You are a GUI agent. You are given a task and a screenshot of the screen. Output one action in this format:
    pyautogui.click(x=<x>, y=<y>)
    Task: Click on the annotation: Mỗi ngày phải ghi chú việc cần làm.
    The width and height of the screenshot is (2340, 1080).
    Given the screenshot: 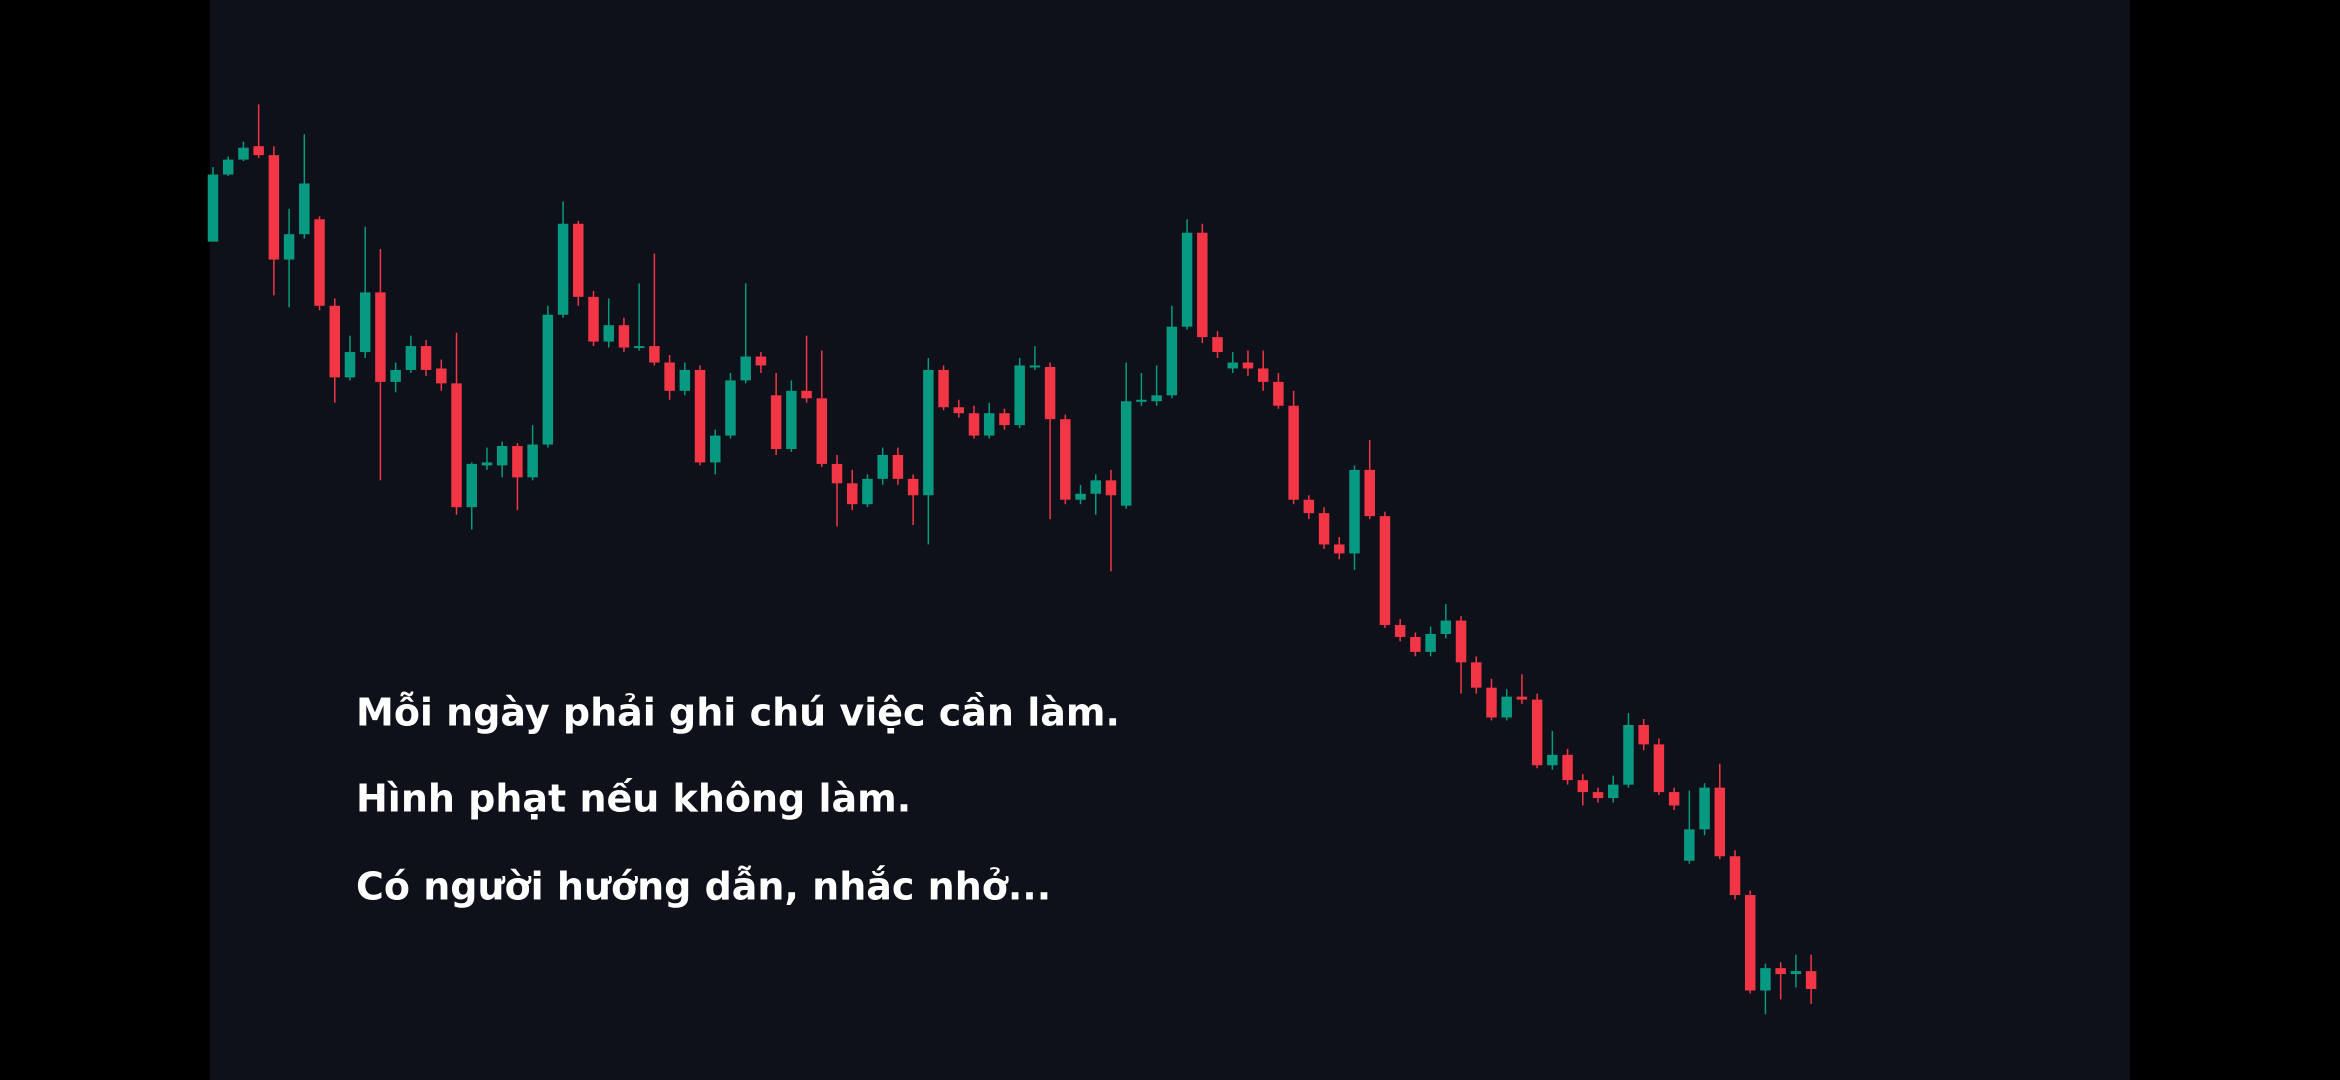 What is the action you would take?
    pyautogui.click(x=738, y=713)
    